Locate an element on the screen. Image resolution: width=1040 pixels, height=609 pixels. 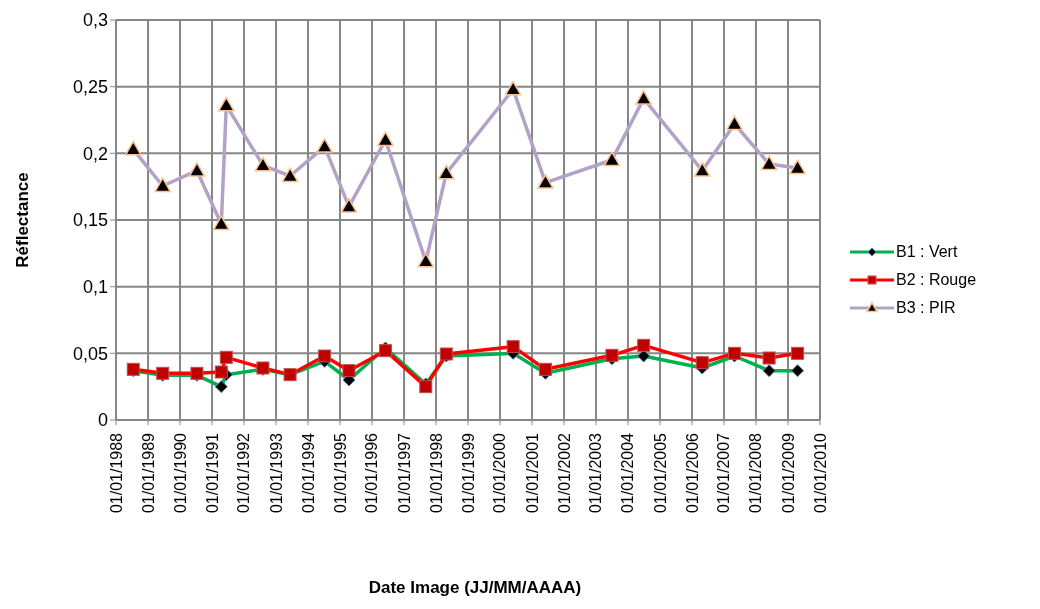
x-tick-label: 01/01/1996 is located at coordinates (372, 473).